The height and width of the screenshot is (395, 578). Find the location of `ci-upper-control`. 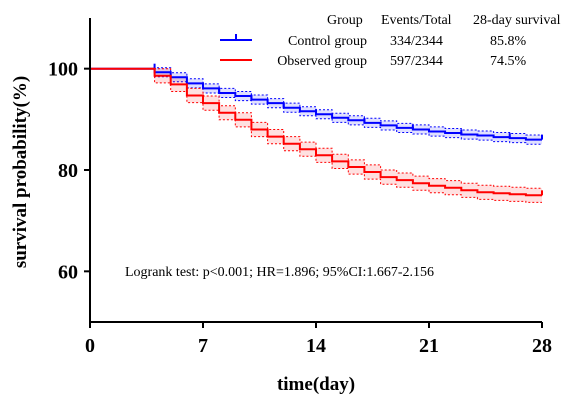

ci-upper-control is located at coordinates (316, 101).